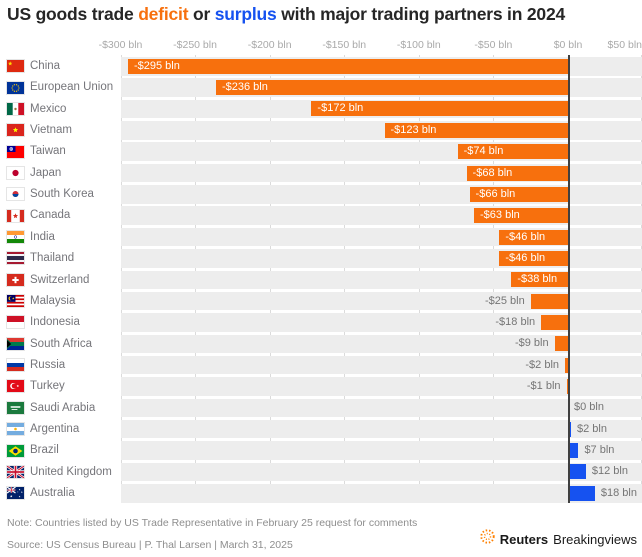  I want to click on value-label-mexico: -$172 bln, so click(340, 108).